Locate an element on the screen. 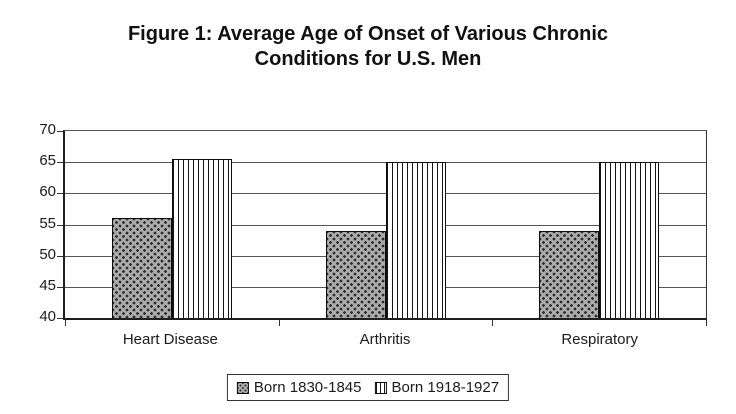 This screenshot has height=414, width=736. y-axis-label-40: 40 is located at coordinates (47, 316).